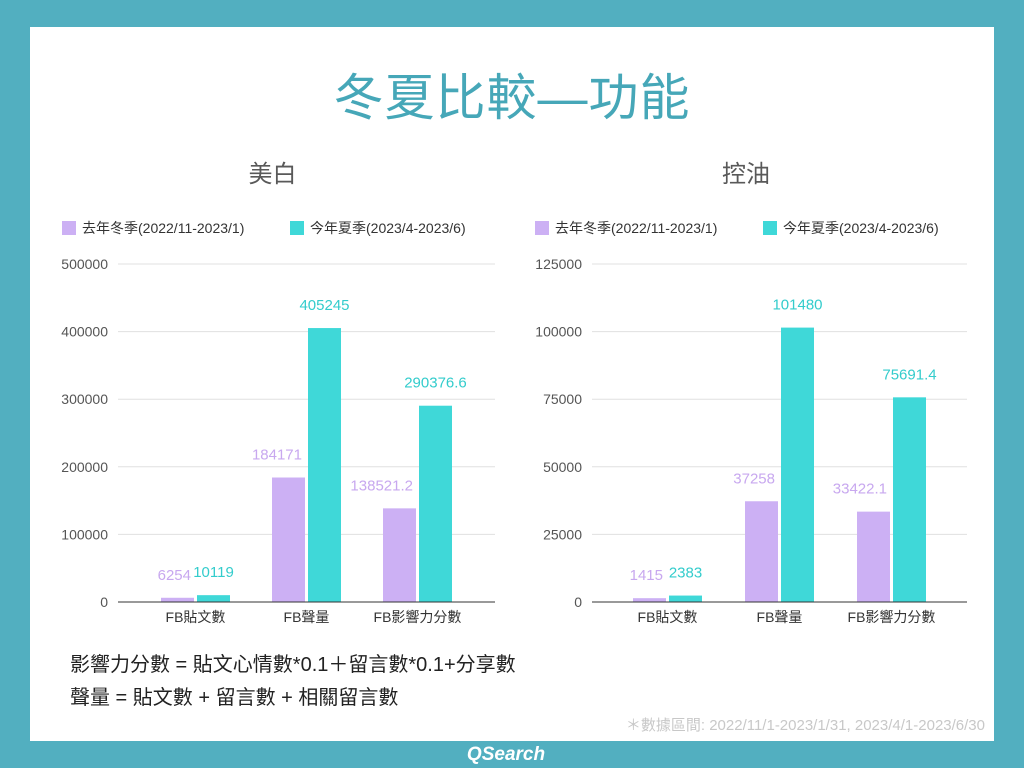 This screenshot has width=1024, height=768. I want to click on chart-title-whitening: 美白, so click(272, 174).